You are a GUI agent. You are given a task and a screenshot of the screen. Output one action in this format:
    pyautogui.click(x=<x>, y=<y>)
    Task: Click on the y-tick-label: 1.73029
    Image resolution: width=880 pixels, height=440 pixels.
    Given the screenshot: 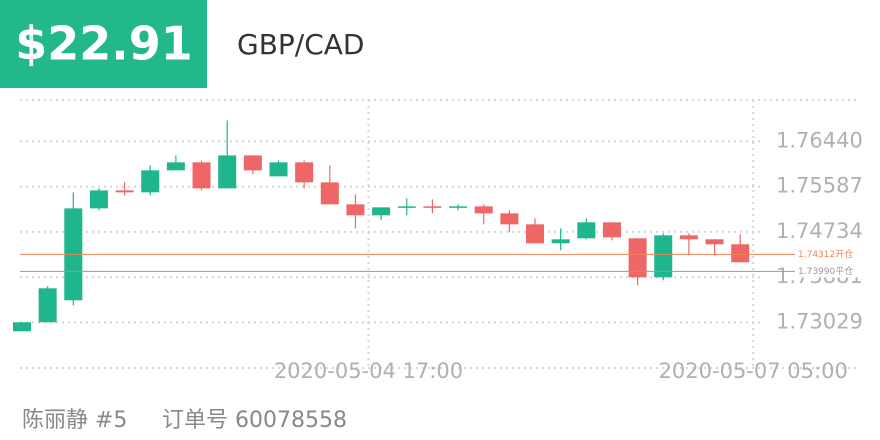 What is the action you would take?
    pyautogui.click(x=819, y=321)
    